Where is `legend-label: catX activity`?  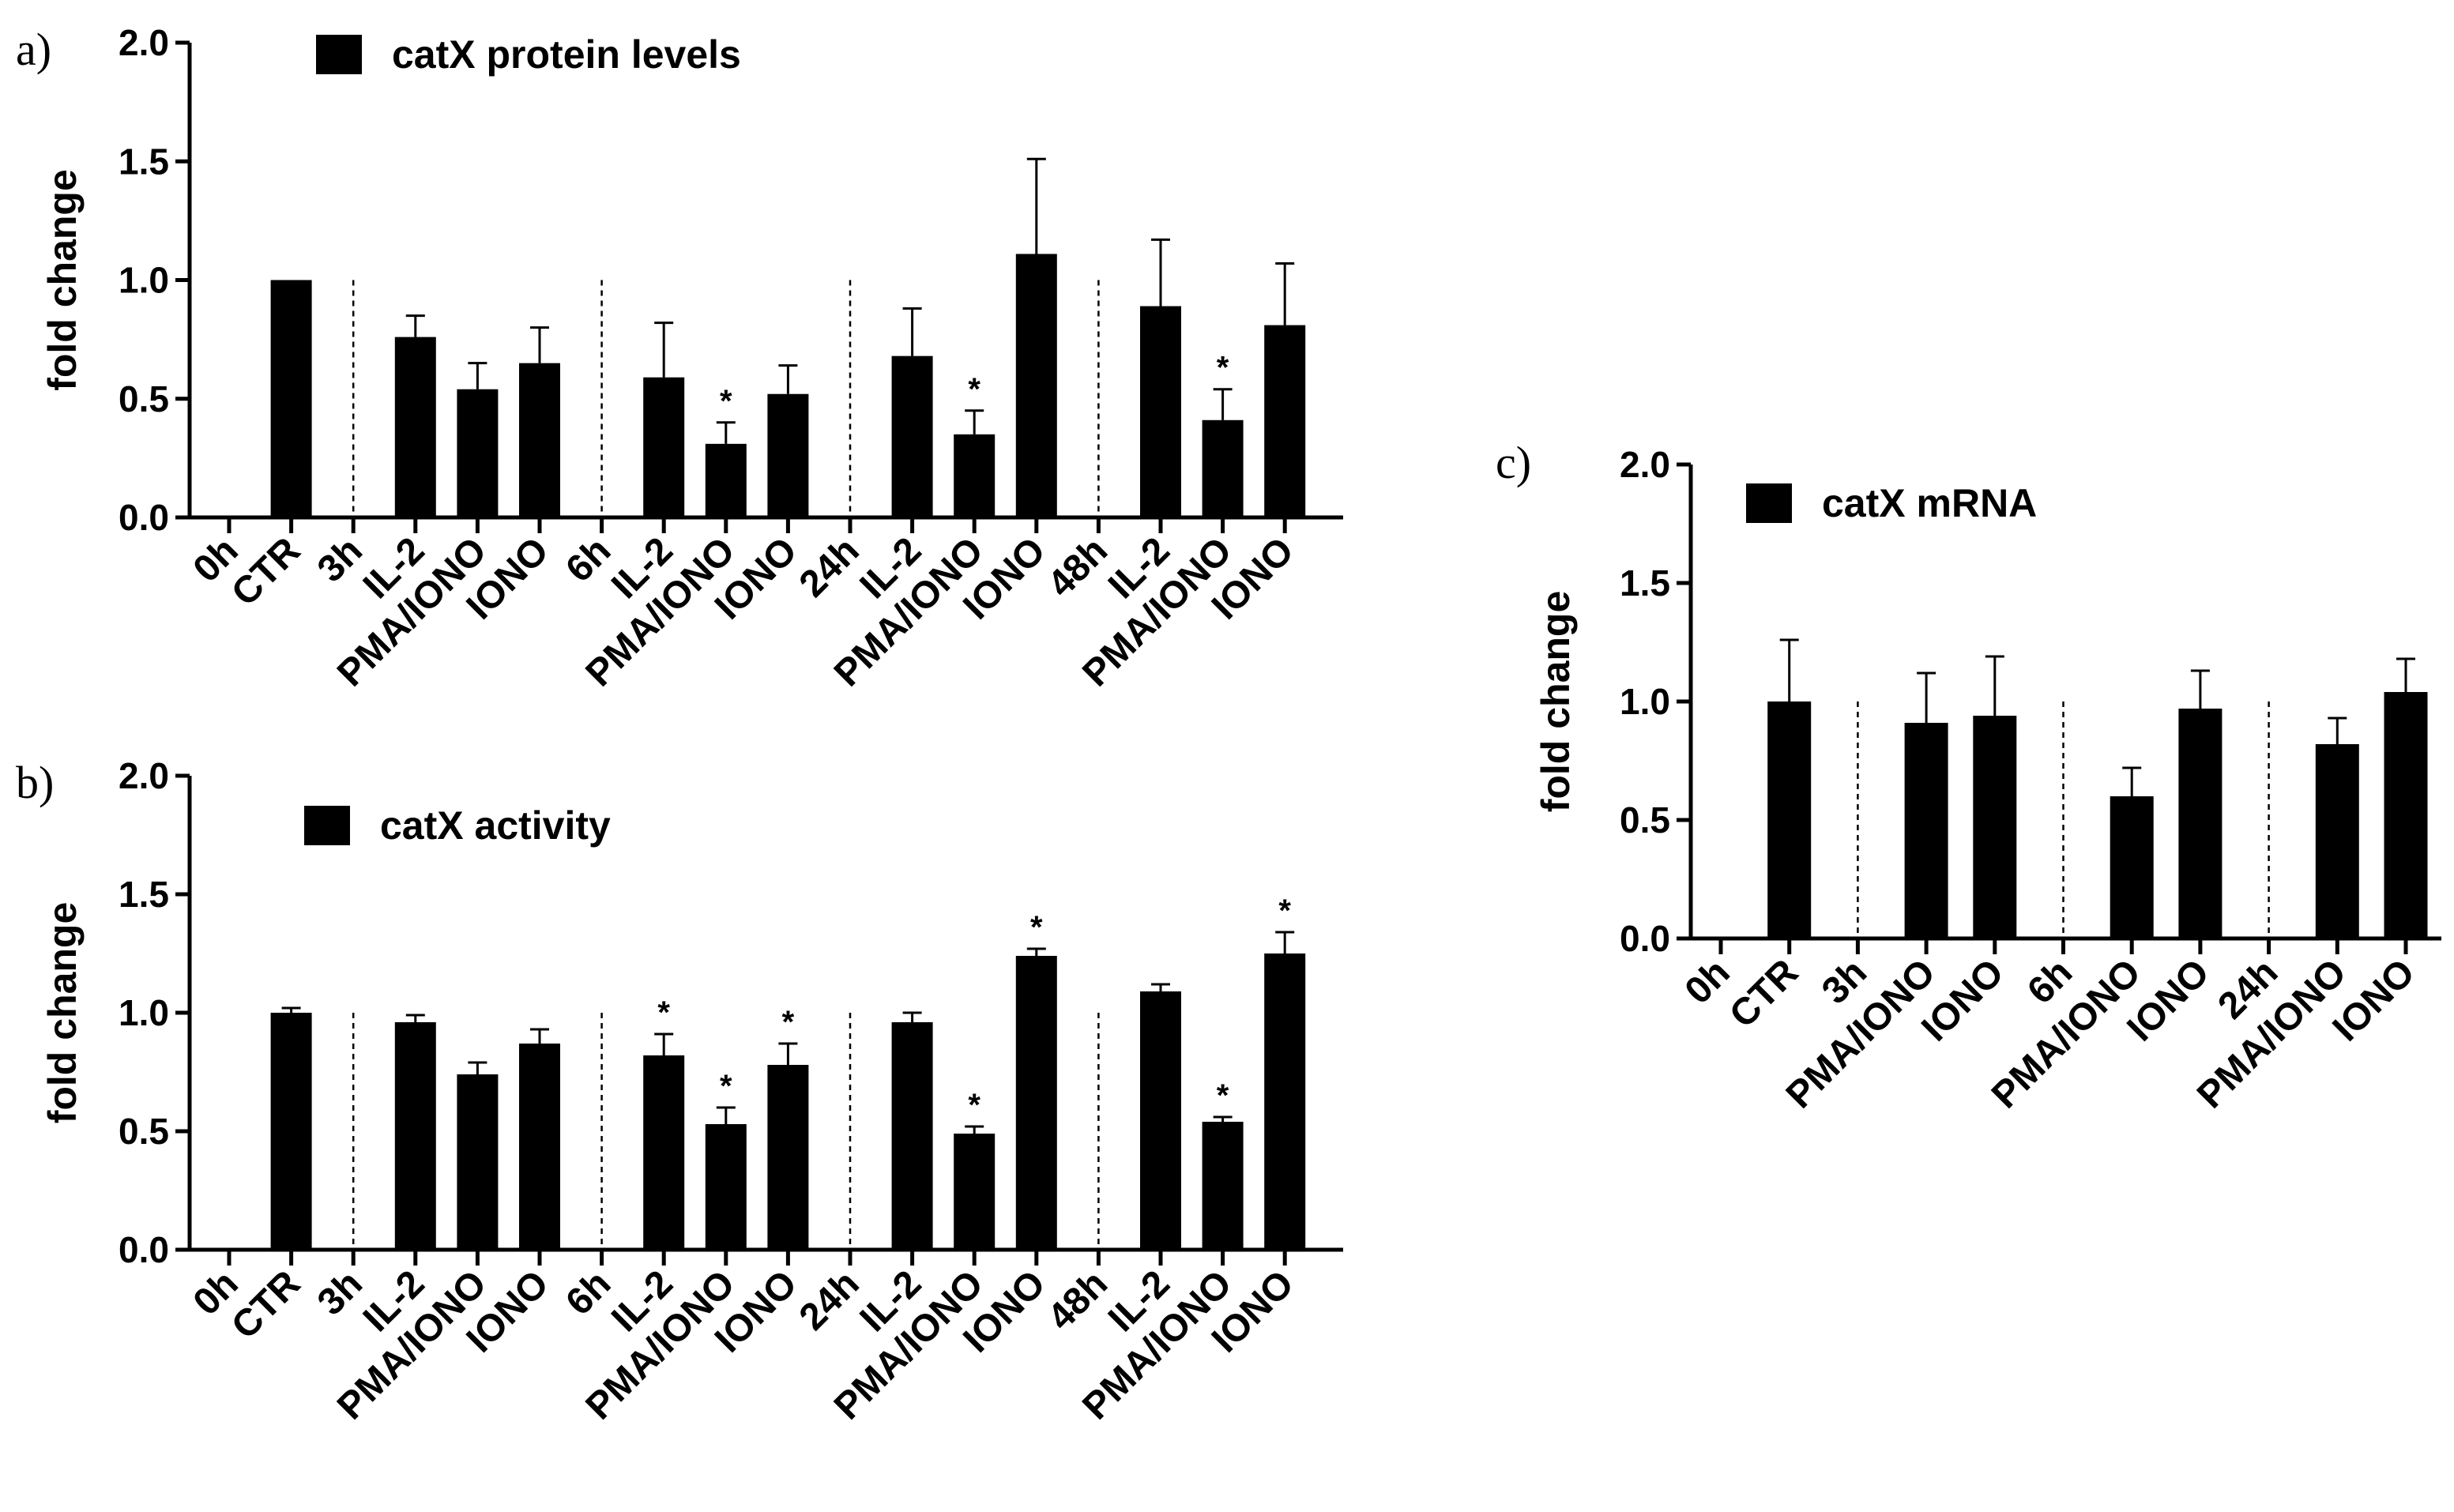
legend-label: catX activity is located at coordinates (495, 825).